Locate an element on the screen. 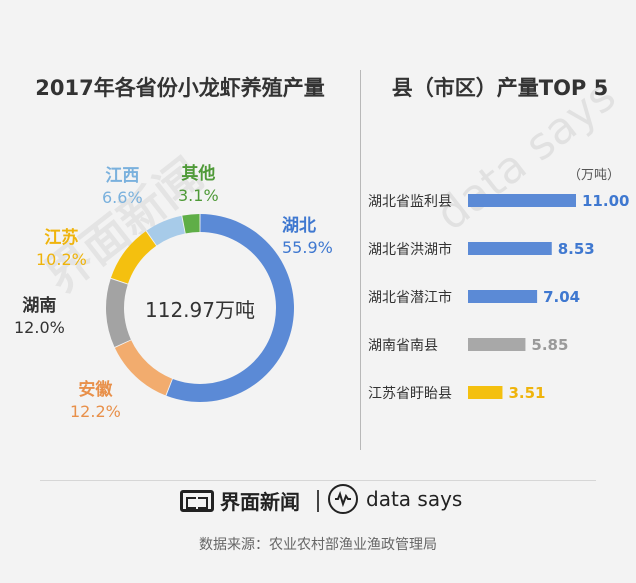 The width and height of the screenshot is (636, 583). datasays-logo: data says is located at coordinates (395, 499).